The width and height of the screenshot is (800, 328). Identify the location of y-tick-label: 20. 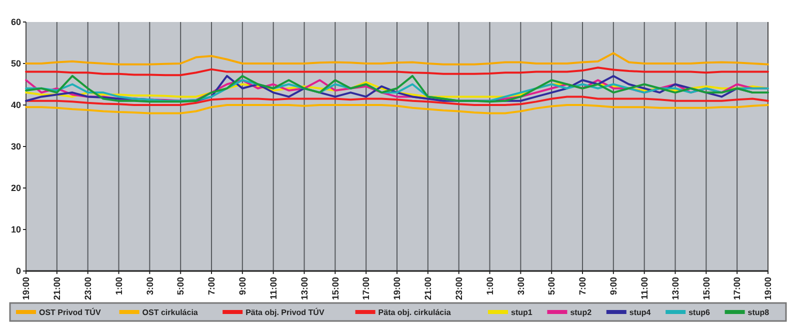
(15, 188).